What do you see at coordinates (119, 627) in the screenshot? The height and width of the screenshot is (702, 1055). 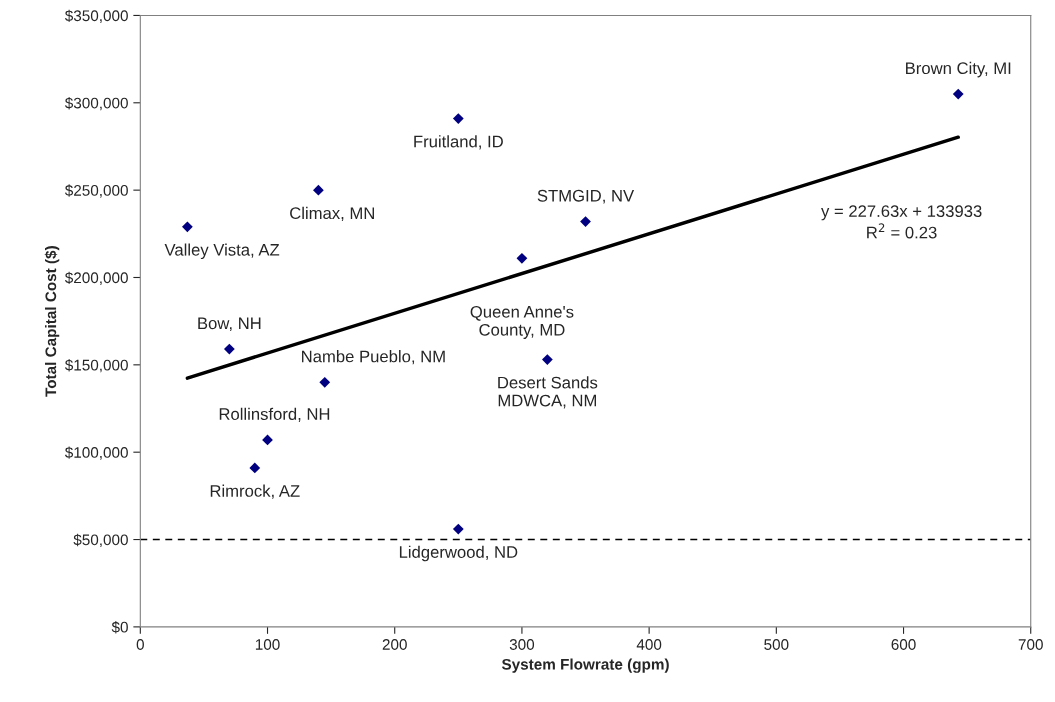 I see `y-tick-label: $0` at bounding box center [119, 627].